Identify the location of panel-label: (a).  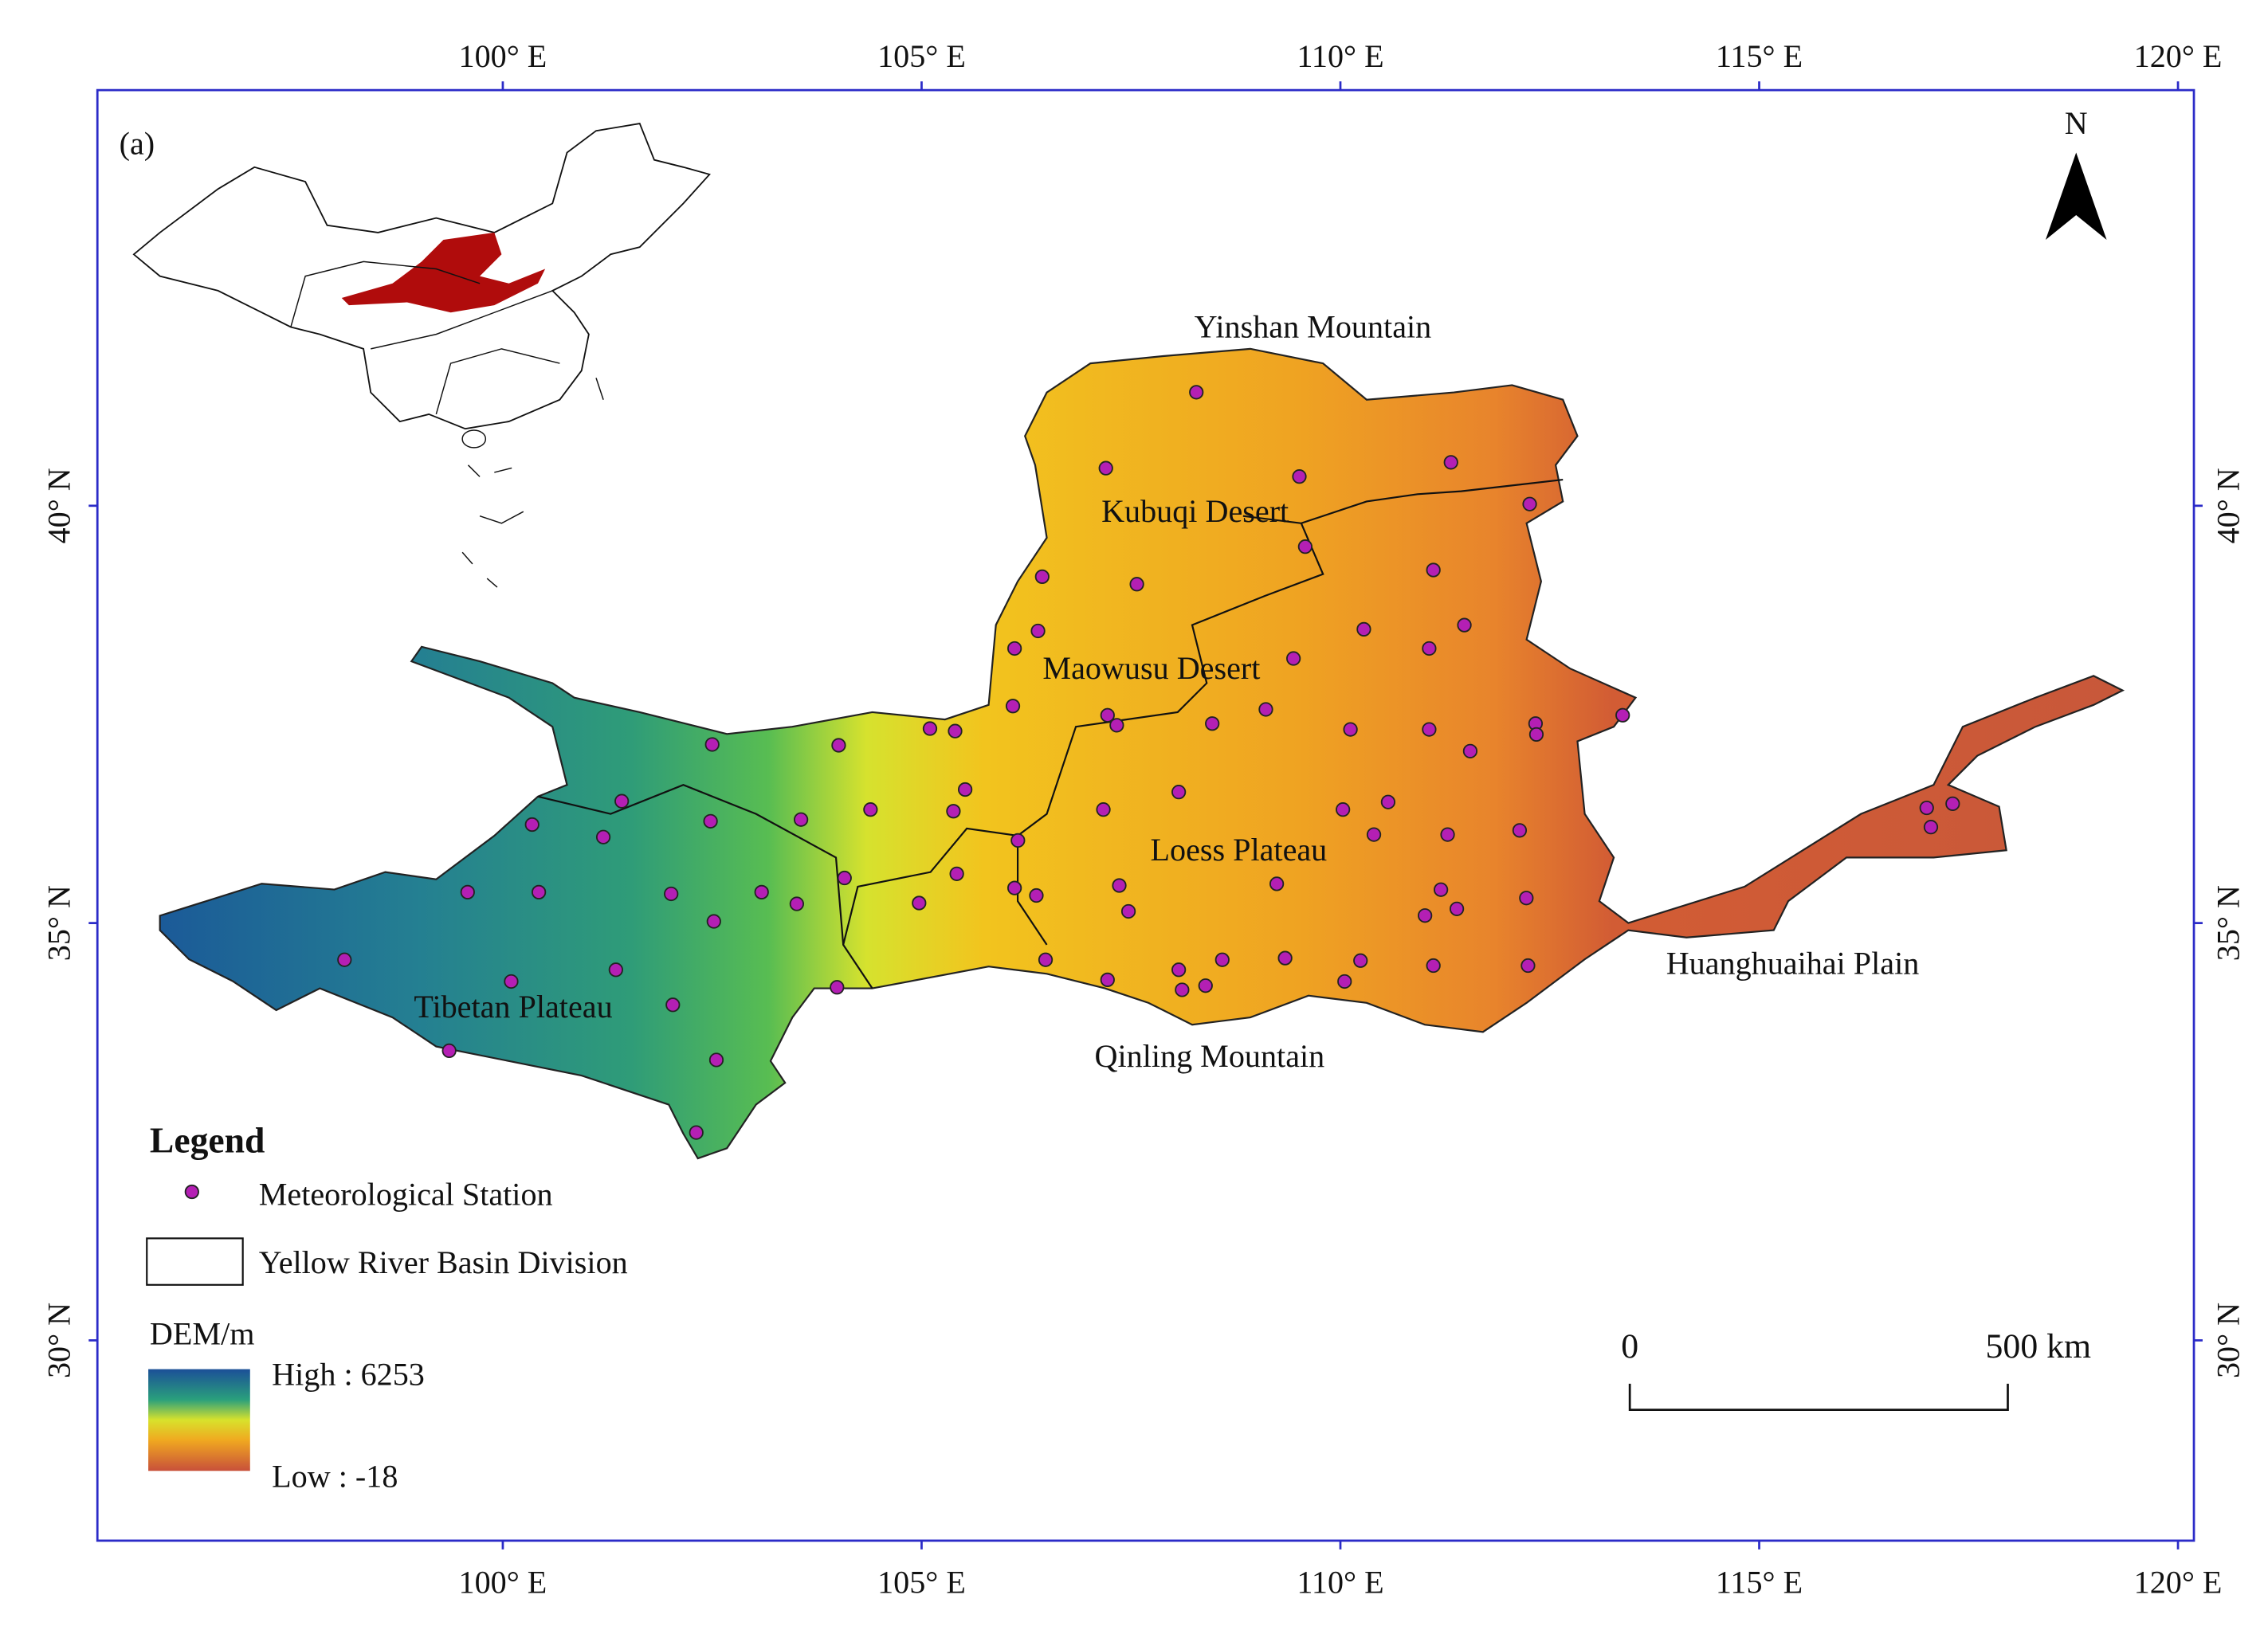
(137, 143).